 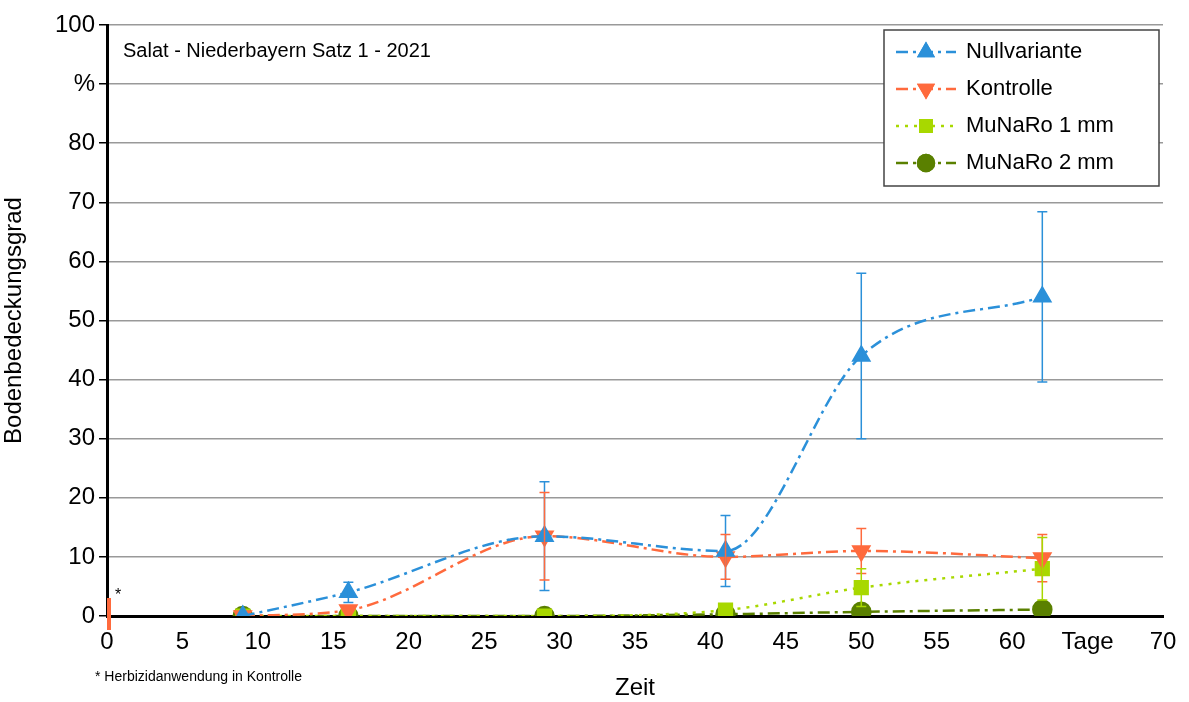 What do you see at coordinates (88, 614) in the screenshot?
I see `y-tick-label: 0` at bounding box center [88, 614].